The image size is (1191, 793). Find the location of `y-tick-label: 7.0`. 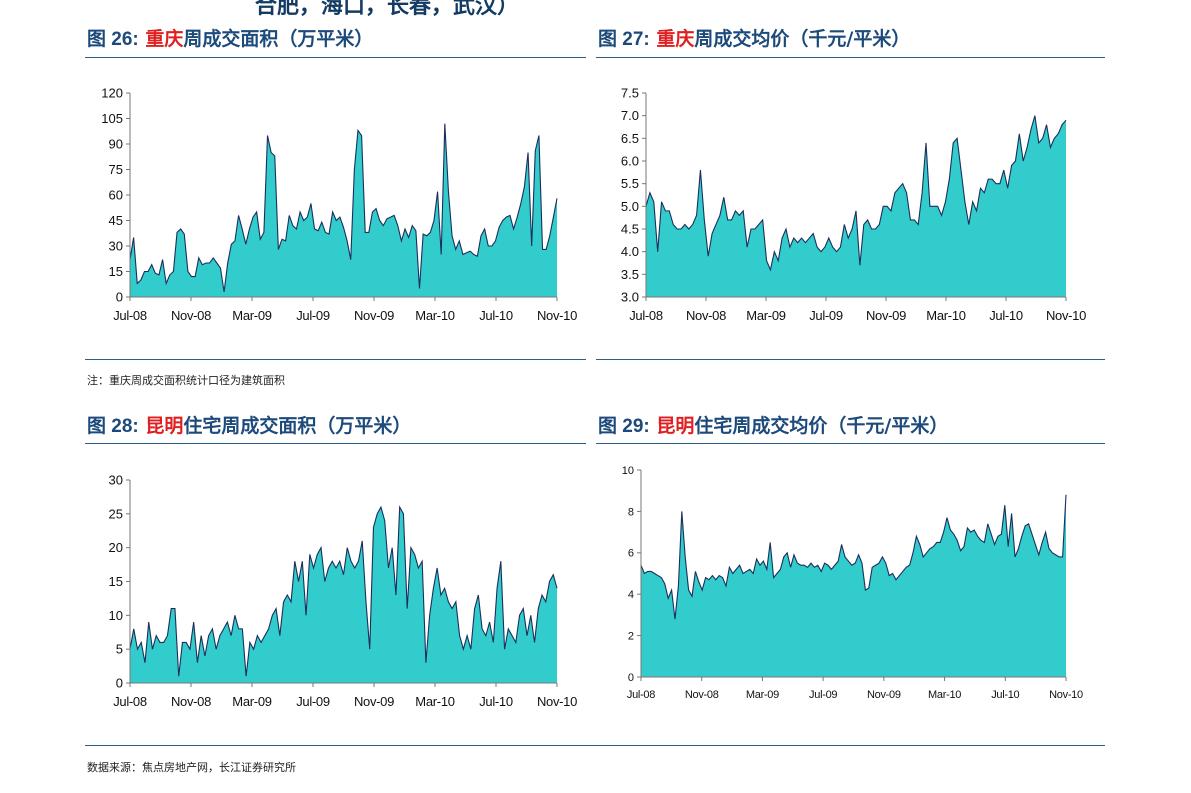

y-tick-label: 7.0 is located at coordinates (630, 115).